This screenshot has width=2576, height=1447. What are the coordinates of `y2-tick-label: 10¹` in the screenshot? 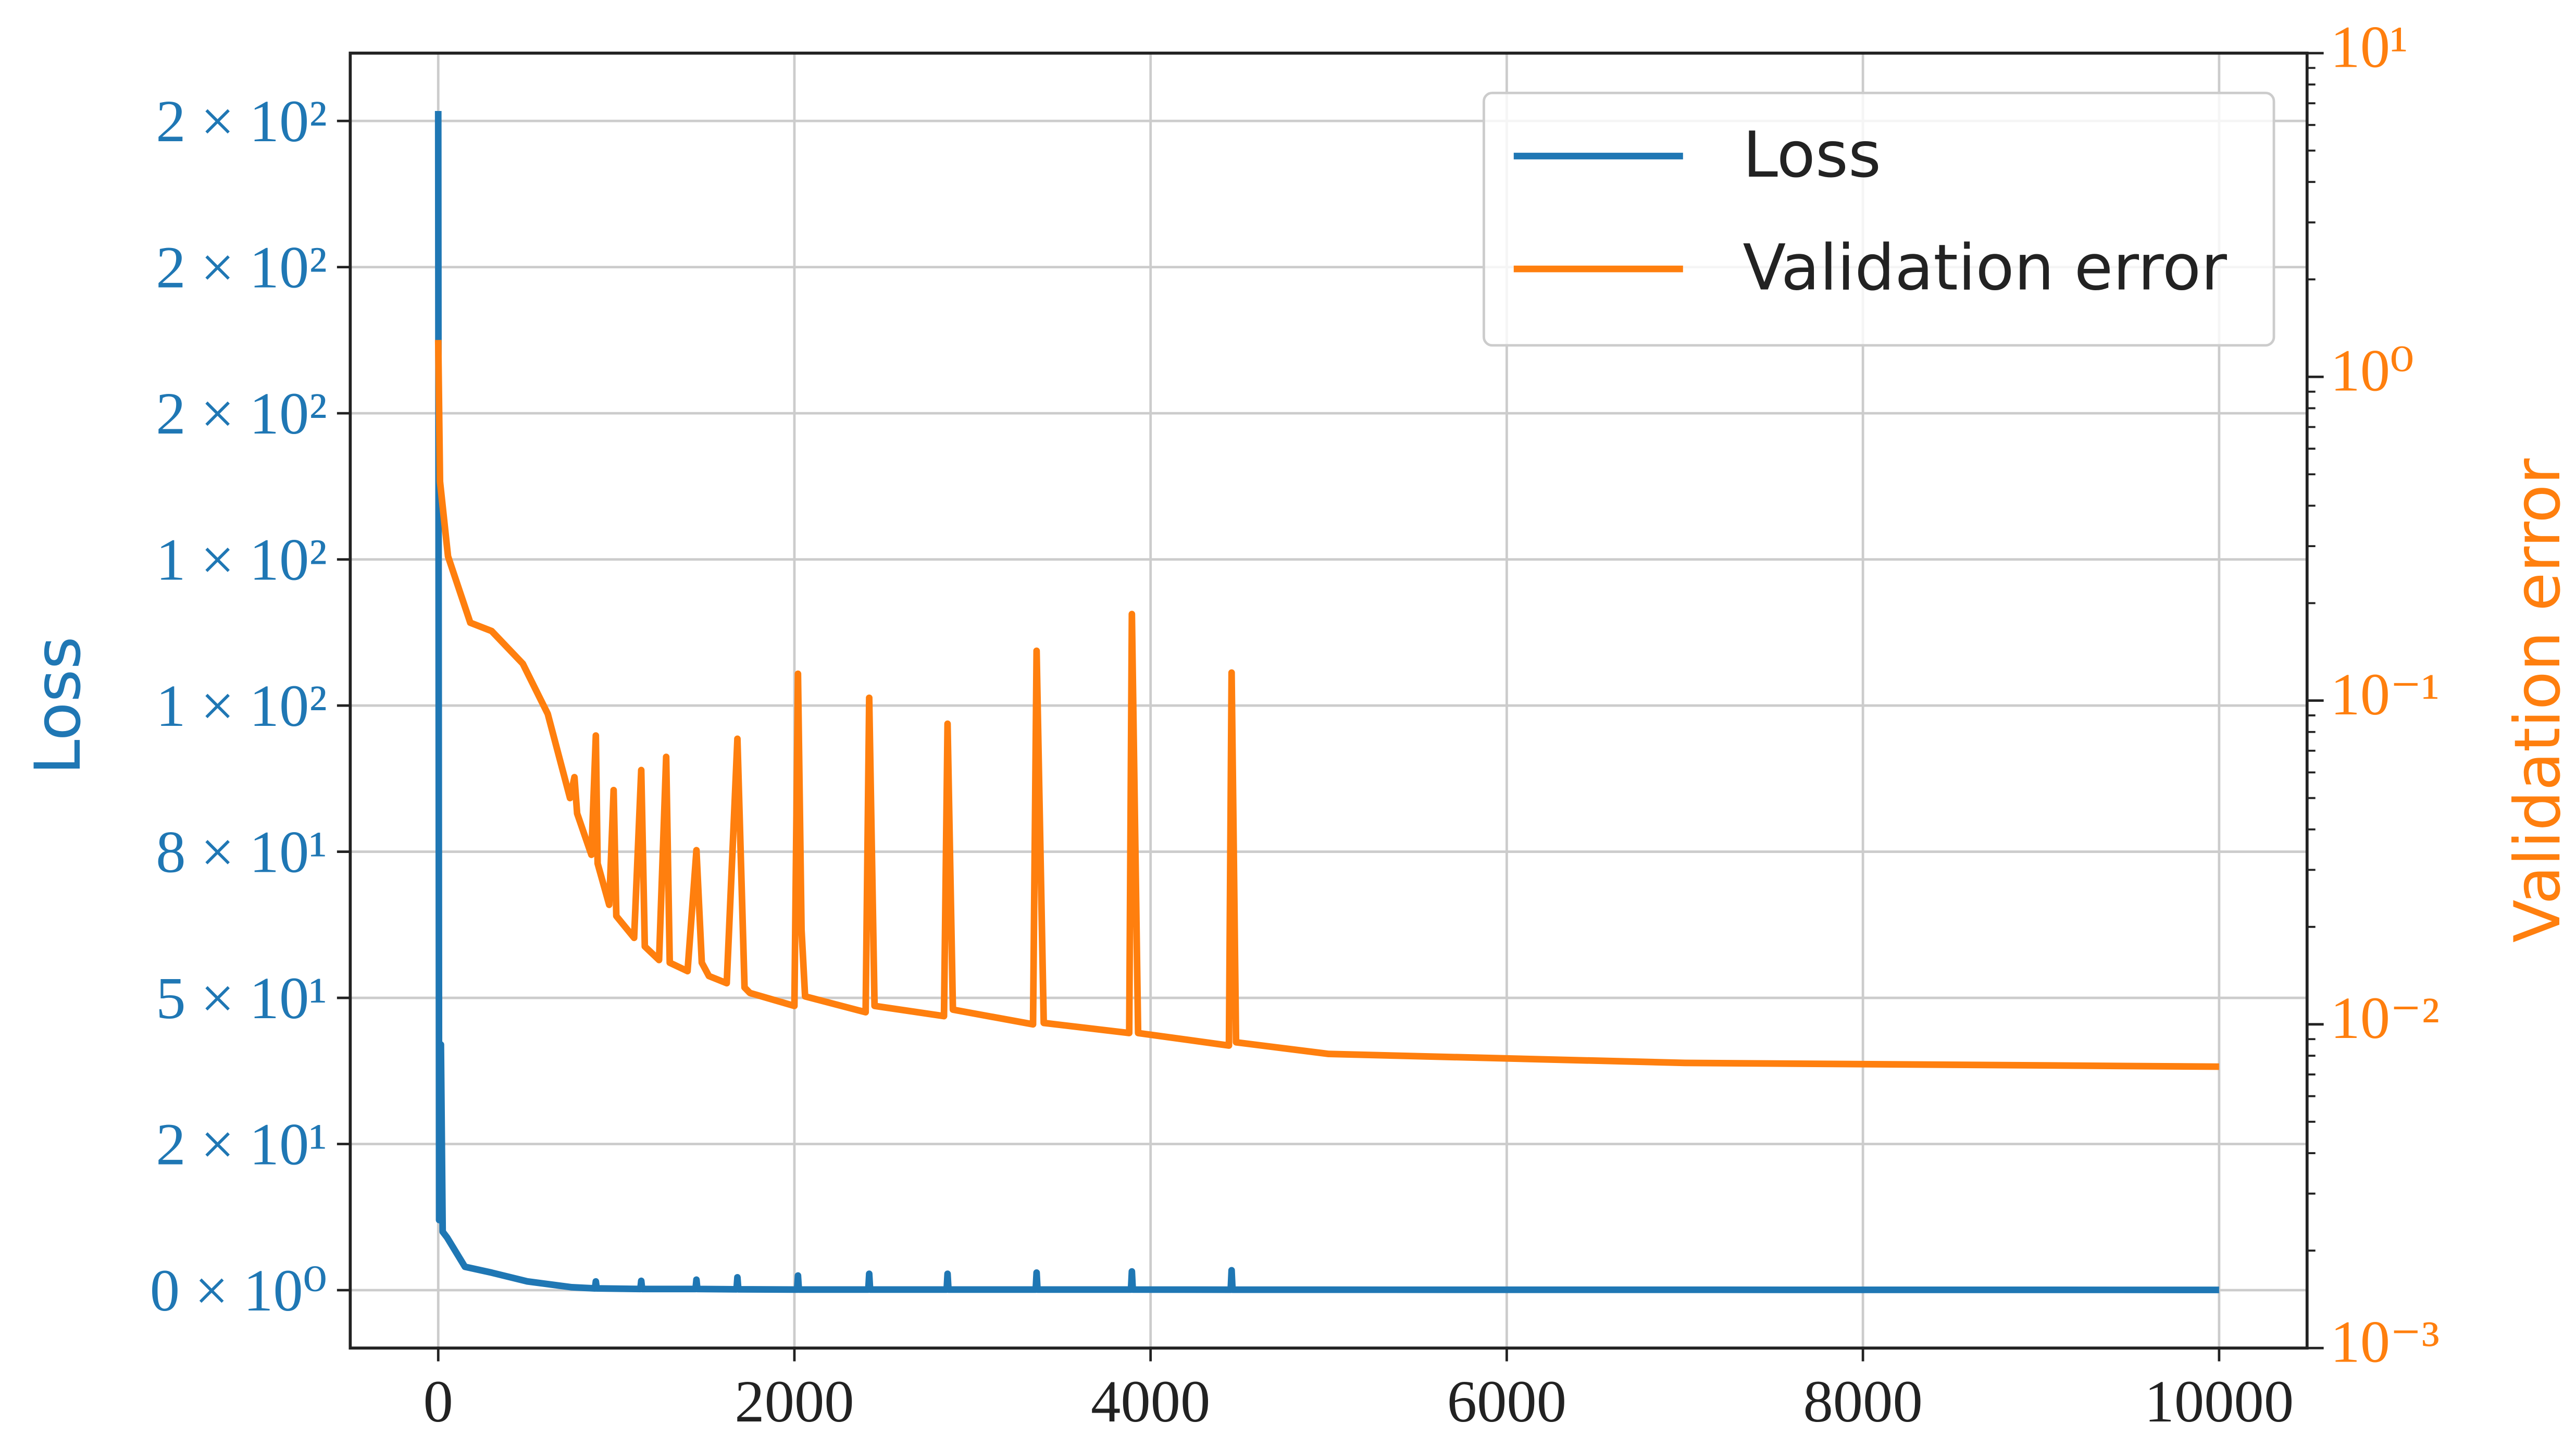 It's located at (2369, 47).